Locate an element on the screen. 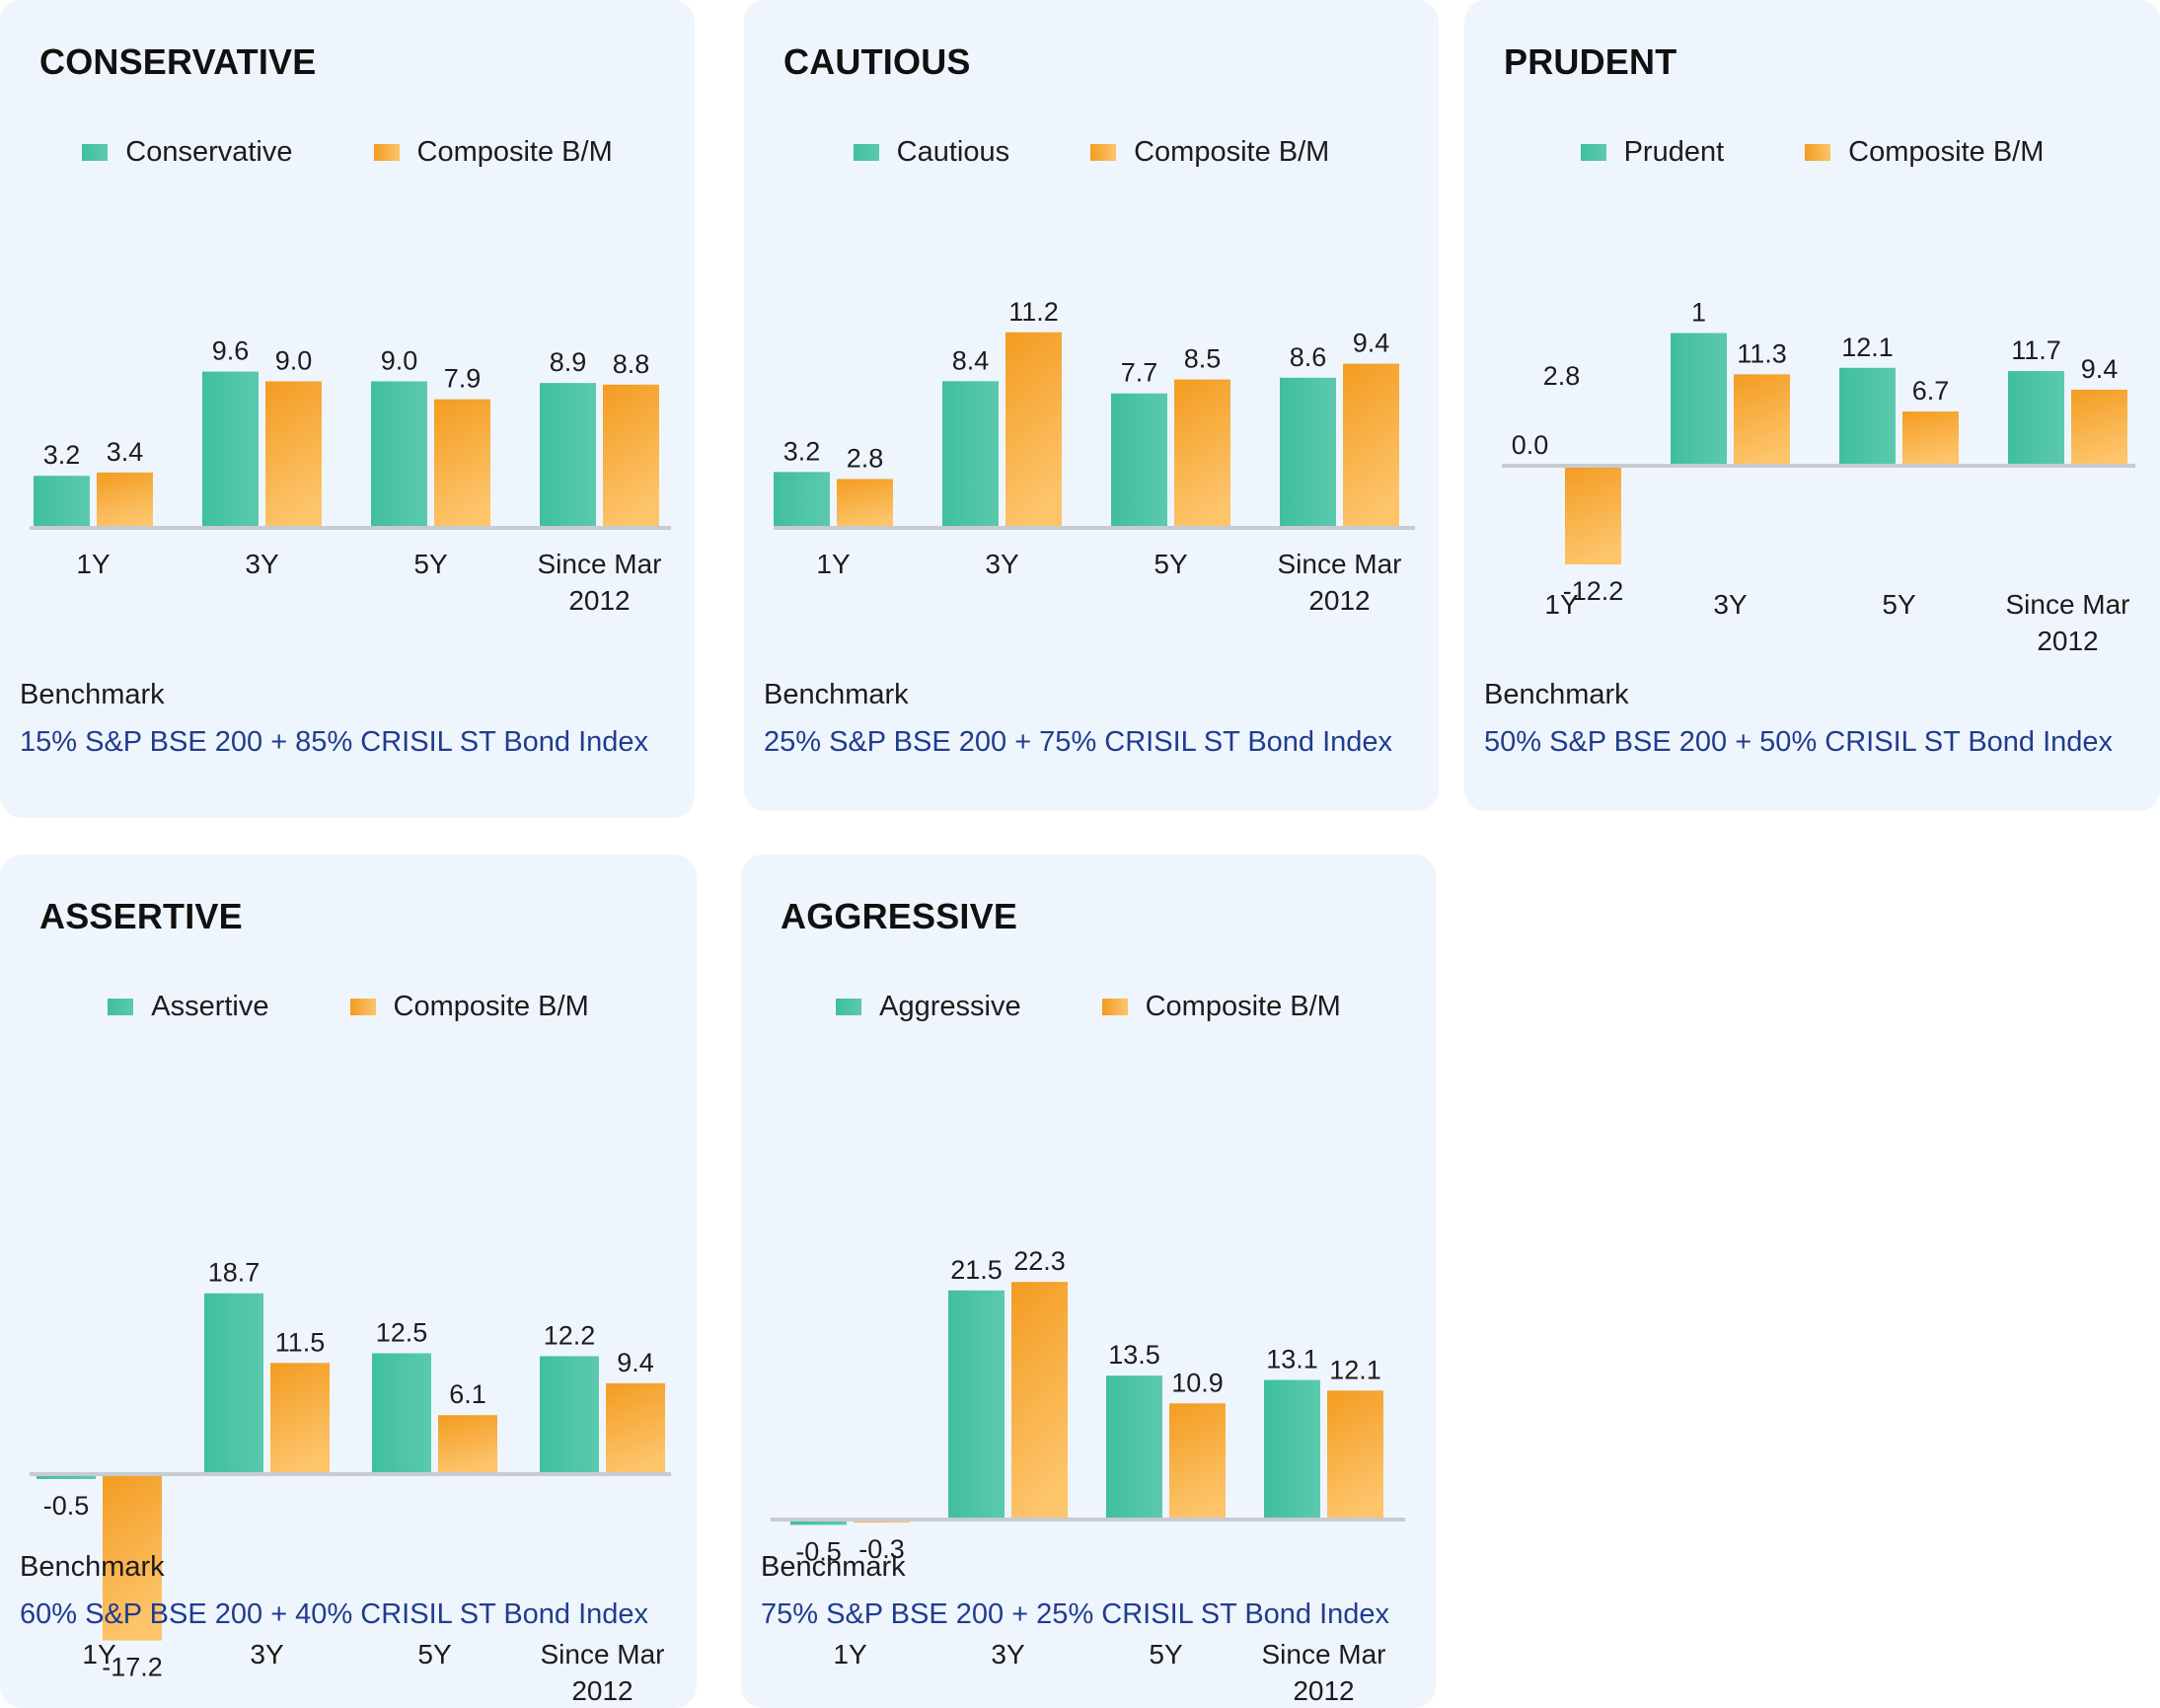 Image resolution: width=2160 pixels, height=1708 pixels. data-label: 12.2 is located at coordinates (570, 1335).